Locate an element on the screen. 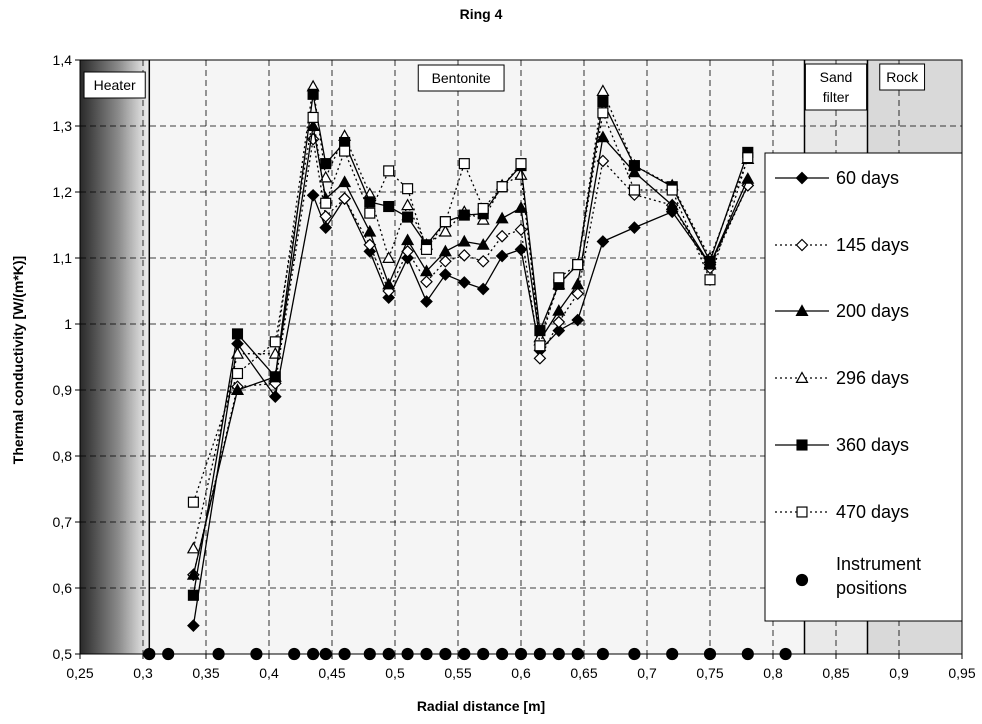 Image resolution: width=982 pixels, height=724 pixels. legend-label: 200 days is located at coordinates (872, 311).